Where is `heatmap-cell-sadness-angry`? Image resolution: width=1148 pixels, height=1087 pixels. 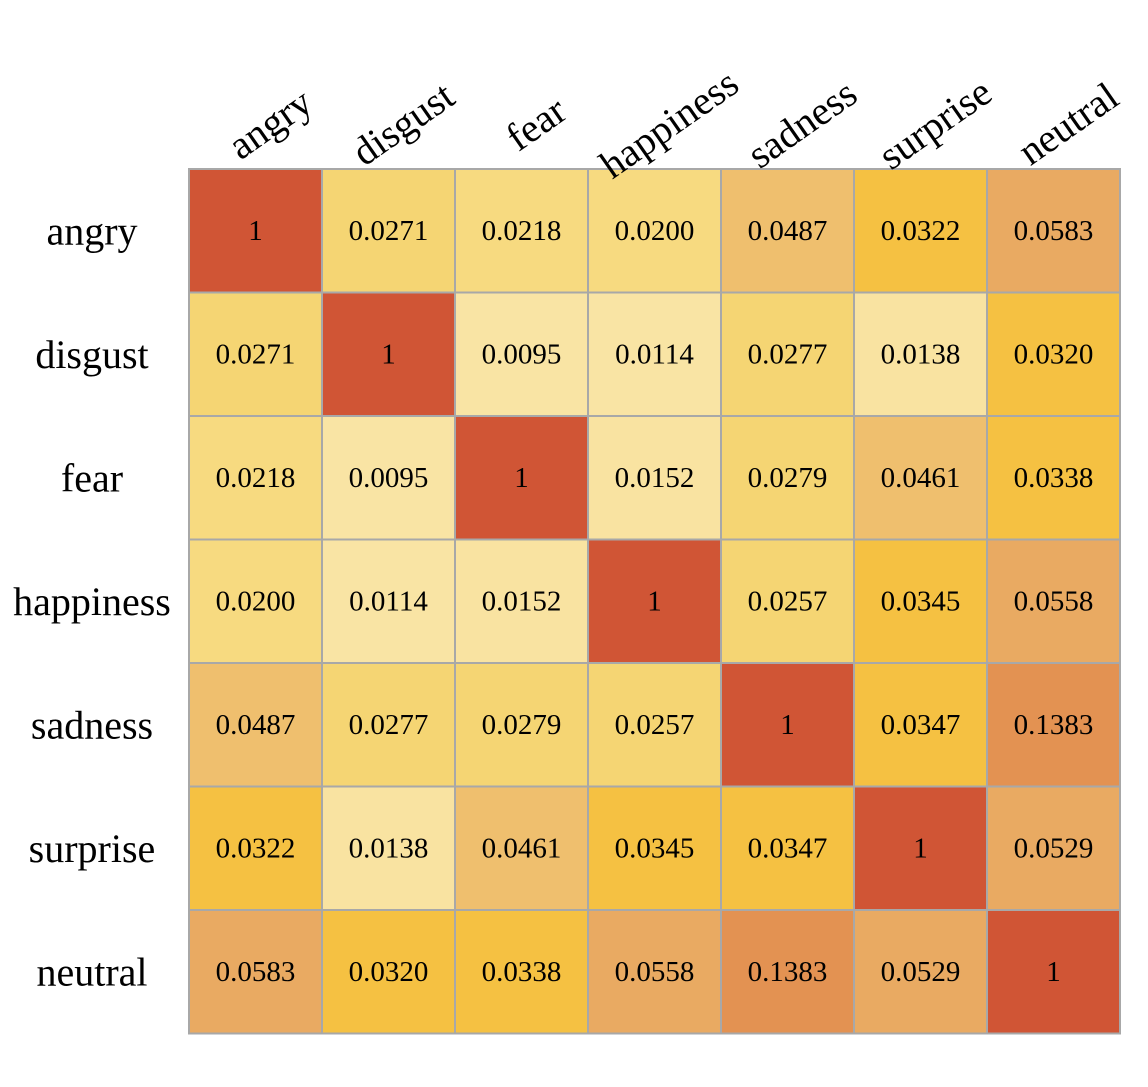 heatmap-cell-sadness-angry is located at coordinates (255, 725).